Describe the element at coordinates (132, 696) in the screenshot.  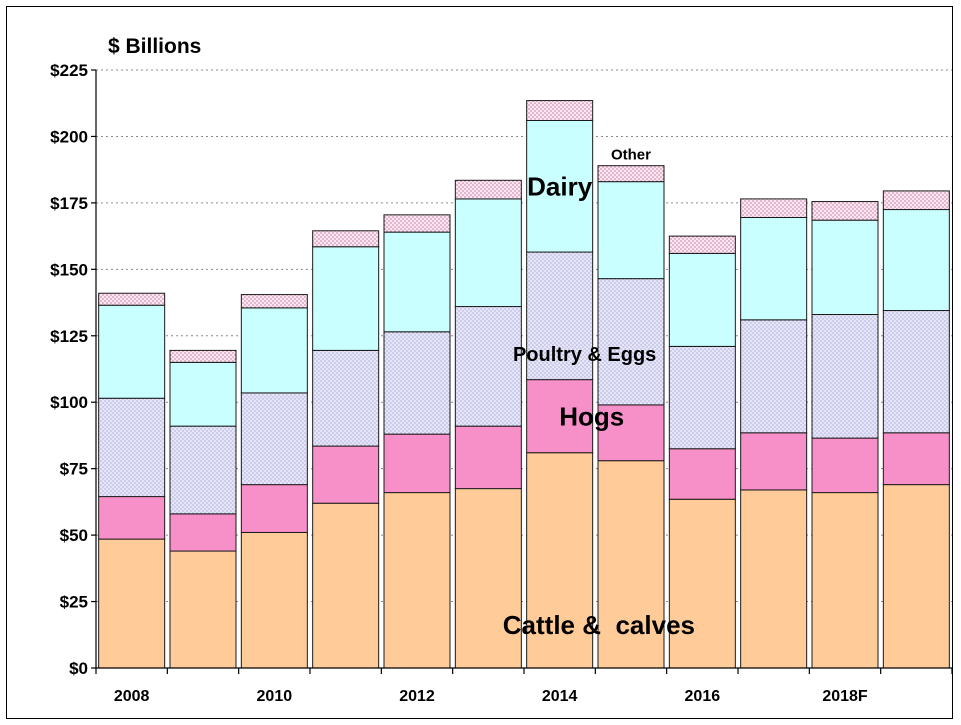
I see `x-tick-label-2008: 2008` at that location.